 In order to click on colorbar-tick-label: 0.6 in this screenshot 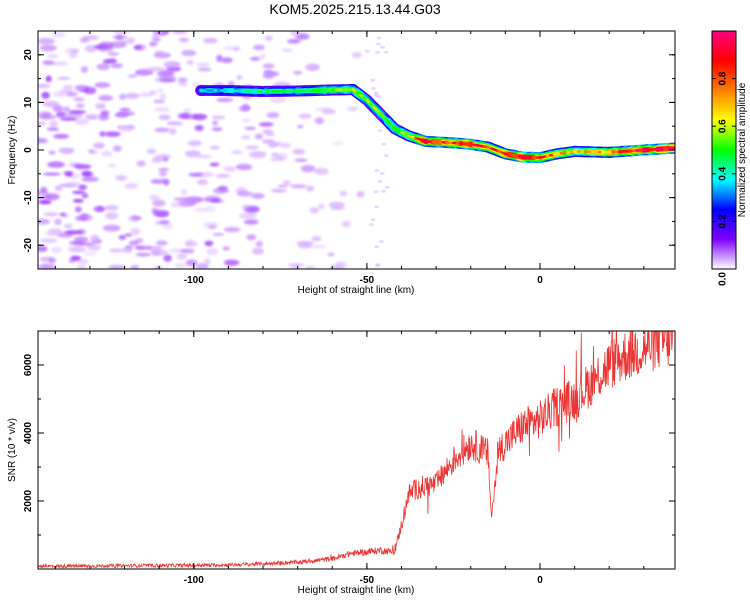, I will do `click(723, 126)`.